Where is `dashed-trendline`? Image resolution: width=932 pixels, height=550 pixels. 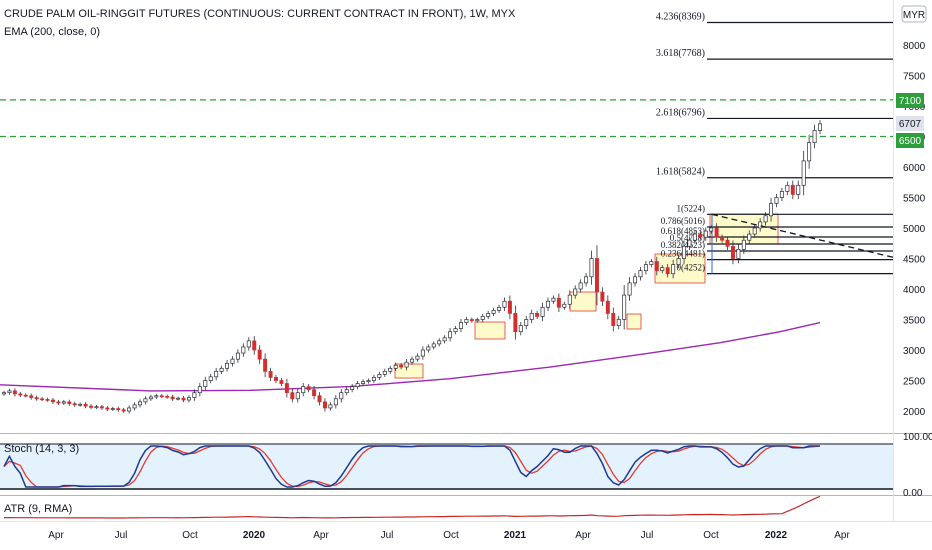
dashed-trendline is located at coordinates (802, 235).